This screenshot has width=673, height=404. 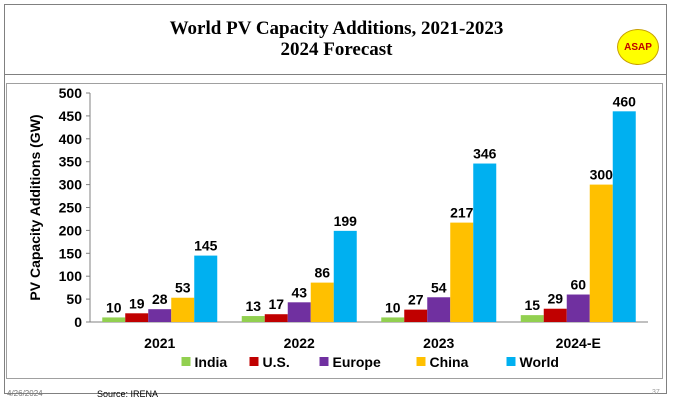 What do you see at coordinates (578, 343) in the screenshot?
I see `x-tick-label-2024-e: 2024-E` at bounding box center [578, 343].